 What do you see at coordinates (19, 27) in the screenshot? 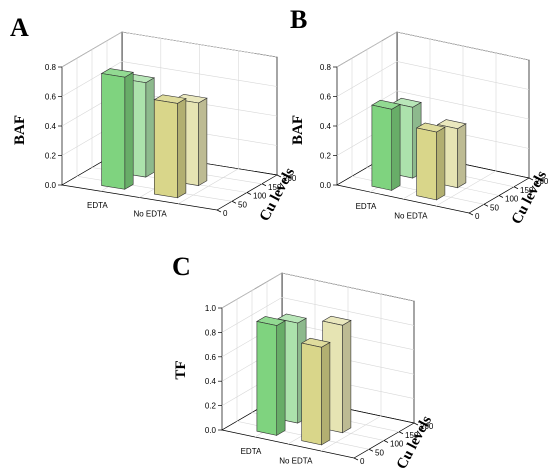
I see `panel-letter: A` at bounding box center [19, 27].